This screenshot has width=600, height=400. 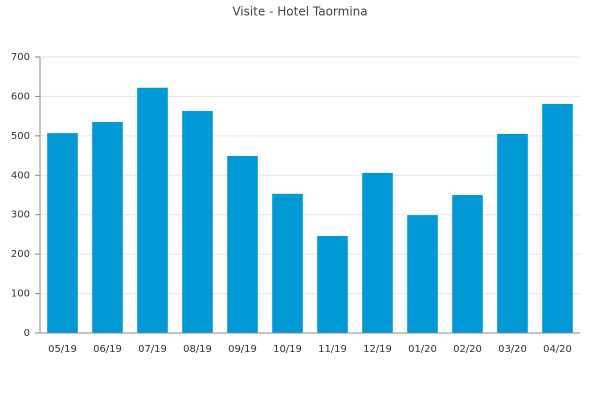 What do you see at coordinates (377, 349) in the screenshot?
I see `x-tick-label: 12/19` at bounding box center [377, 349].